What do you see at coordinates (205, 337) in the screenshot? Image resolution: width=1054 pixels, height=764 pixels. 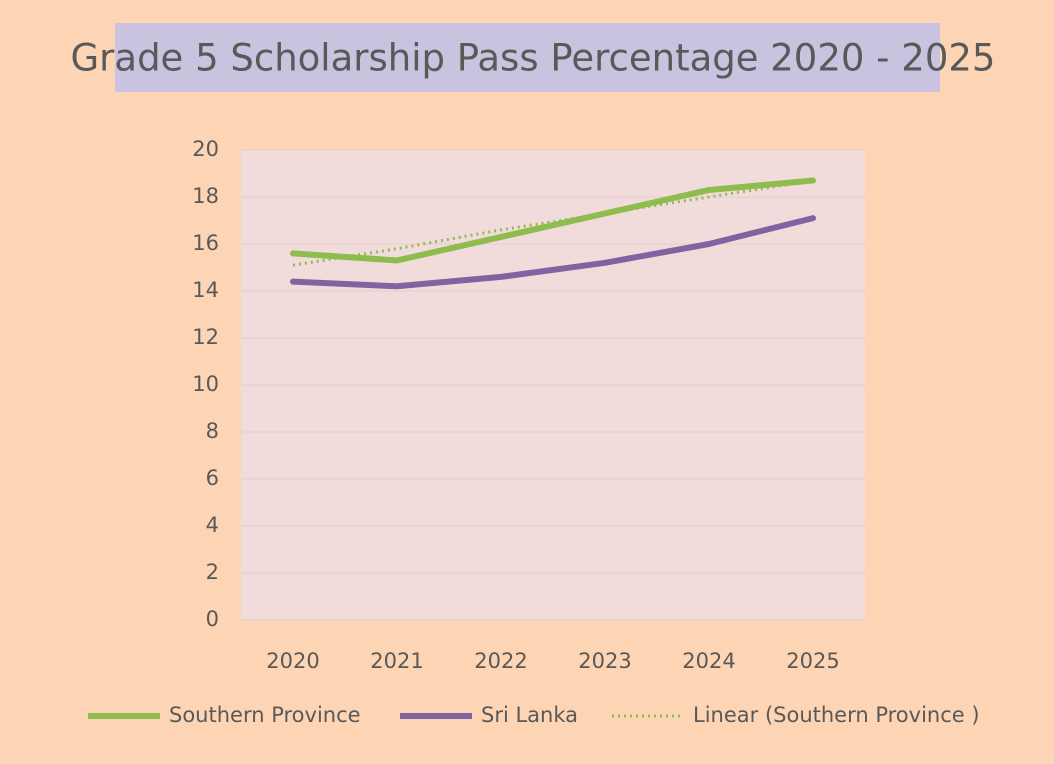 I see `y-tick-label: 12` at bounding box center [205, 337].